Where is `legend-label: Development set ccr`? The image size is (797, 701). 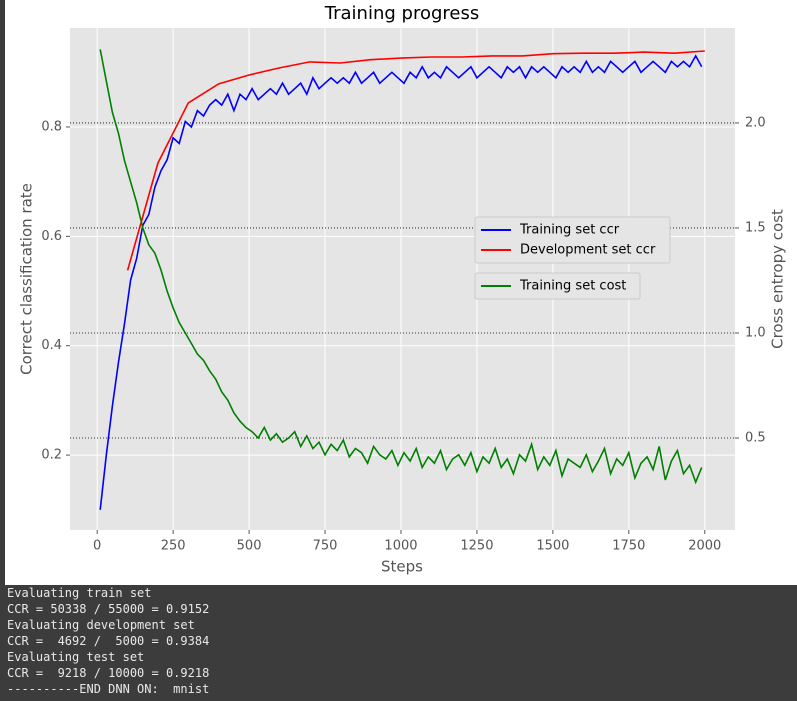 legend-label: Development set ccr is located at coordinates (588, 250).